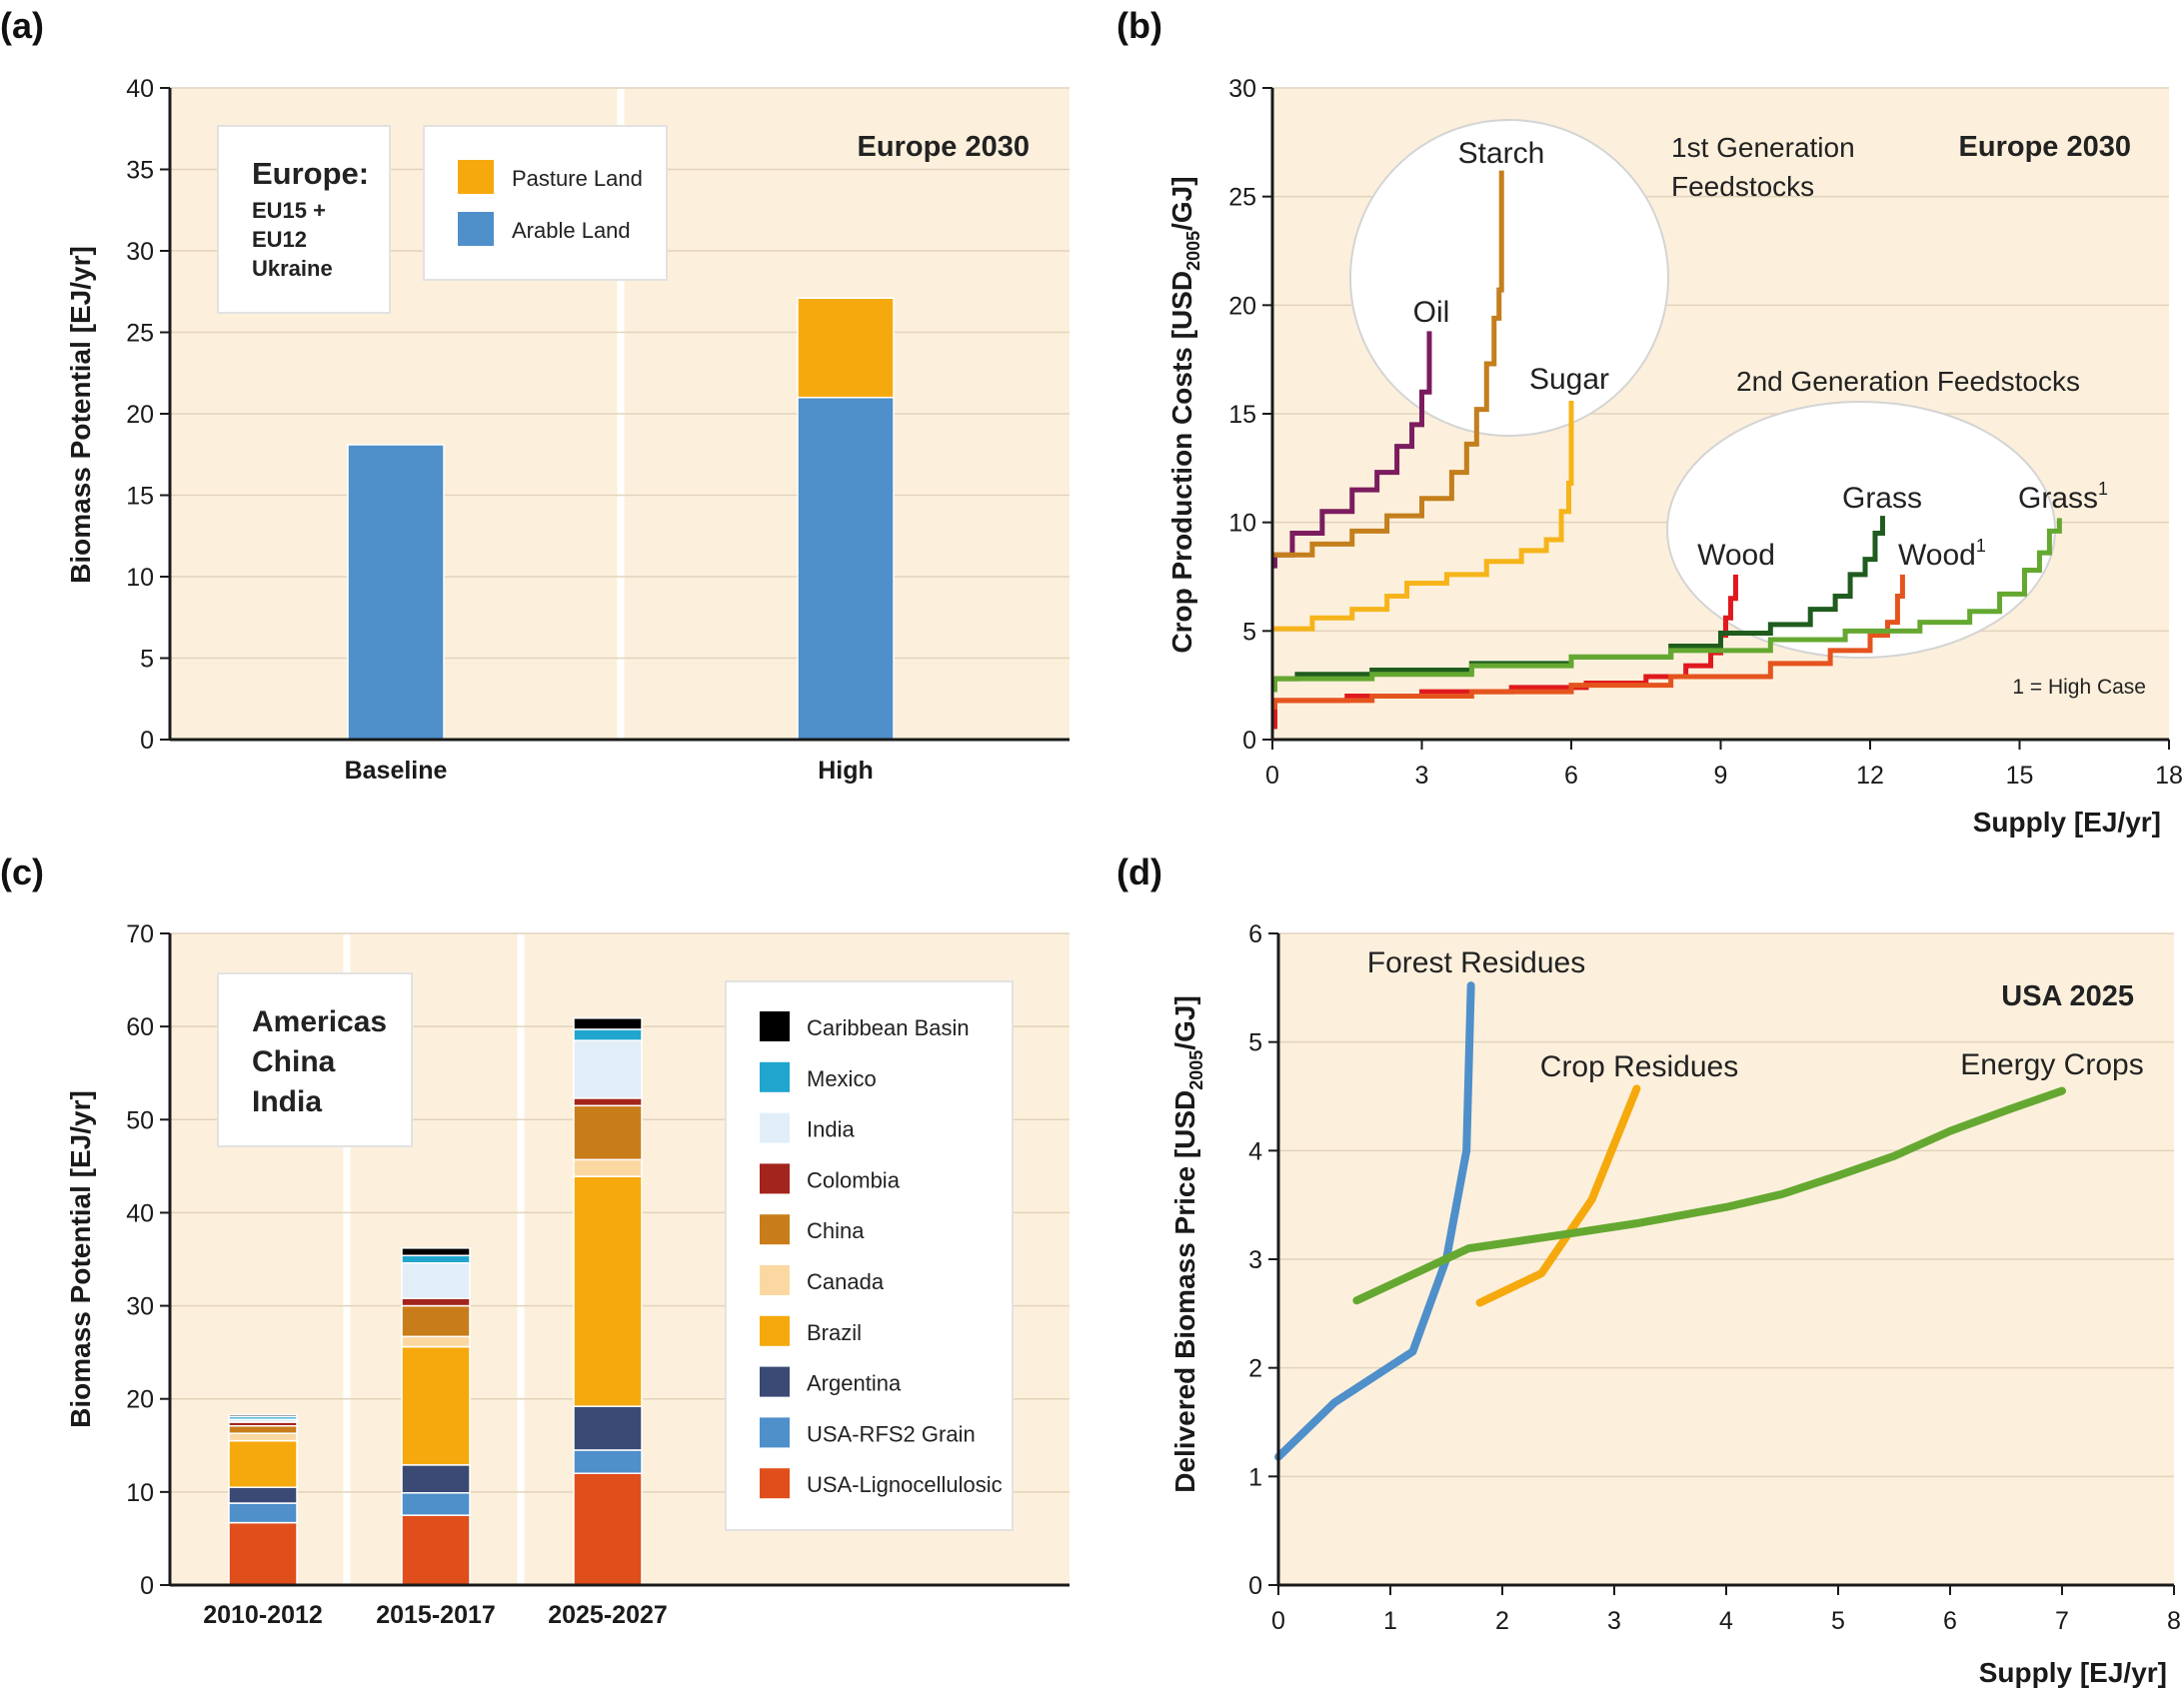 This screenshot has height=1693, width=2184. What do you see at coordinates (1242, 415) in the screenshot?
I see `panel-b-ytick-label-15: 15` at bounding box center [1242, 415].